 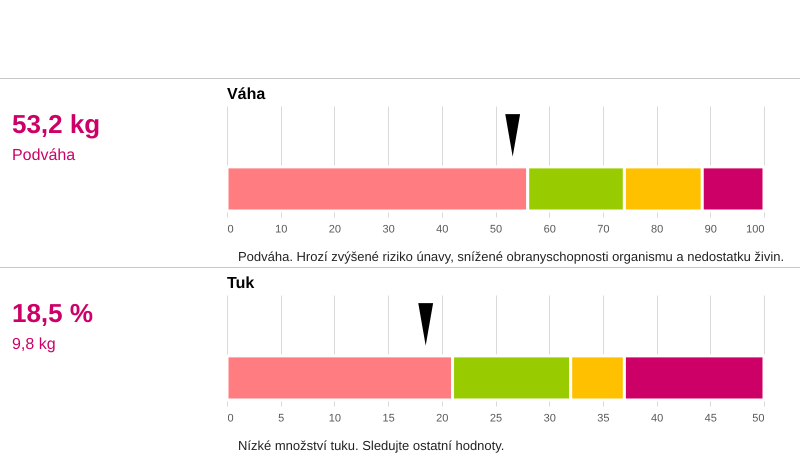 What do you see at coordinates (710, 230) in the screenshot?
I see `x-tick-label: 90` at bounding box center [710, 230].